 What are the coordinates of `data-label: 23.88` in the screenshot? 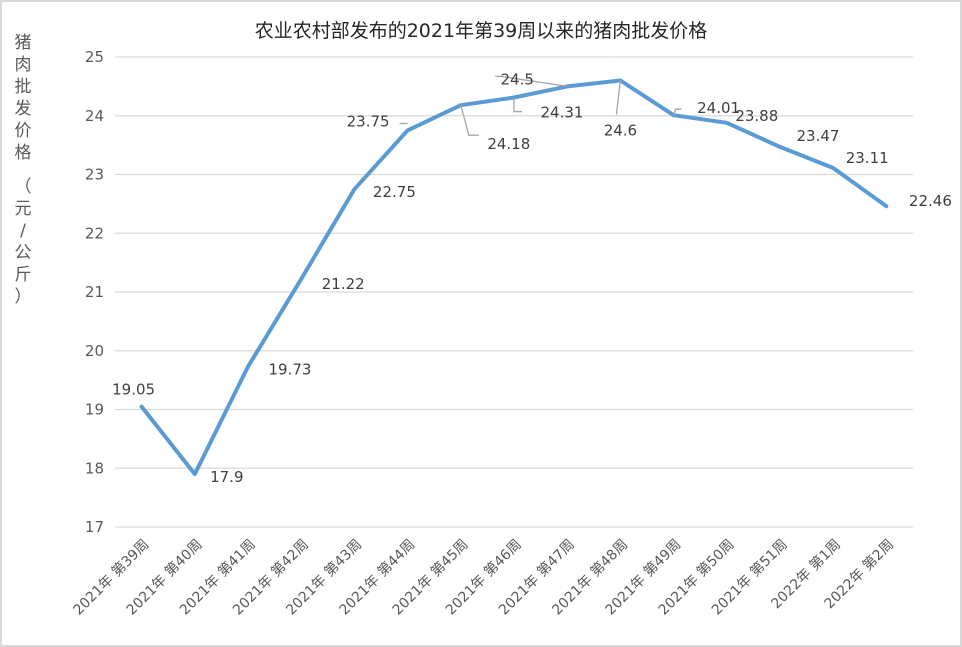 It's located at (756, 116).